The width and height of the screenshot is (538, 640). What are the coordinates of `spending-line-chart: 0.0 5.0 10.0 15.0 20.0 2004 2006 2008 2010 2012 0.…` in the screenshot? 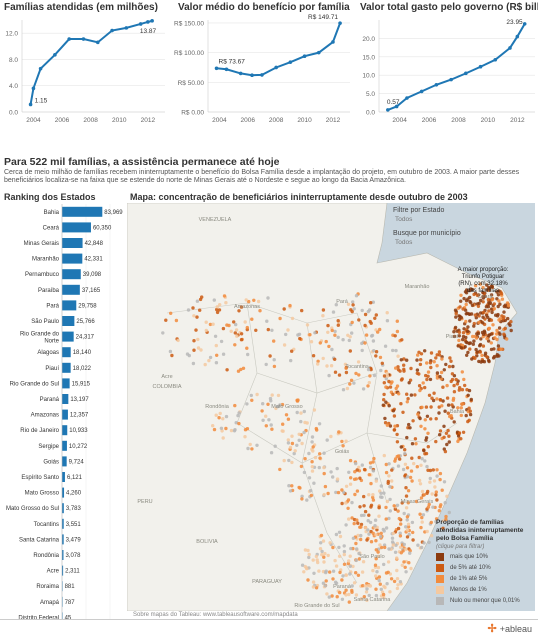 It's located at (446, 74).